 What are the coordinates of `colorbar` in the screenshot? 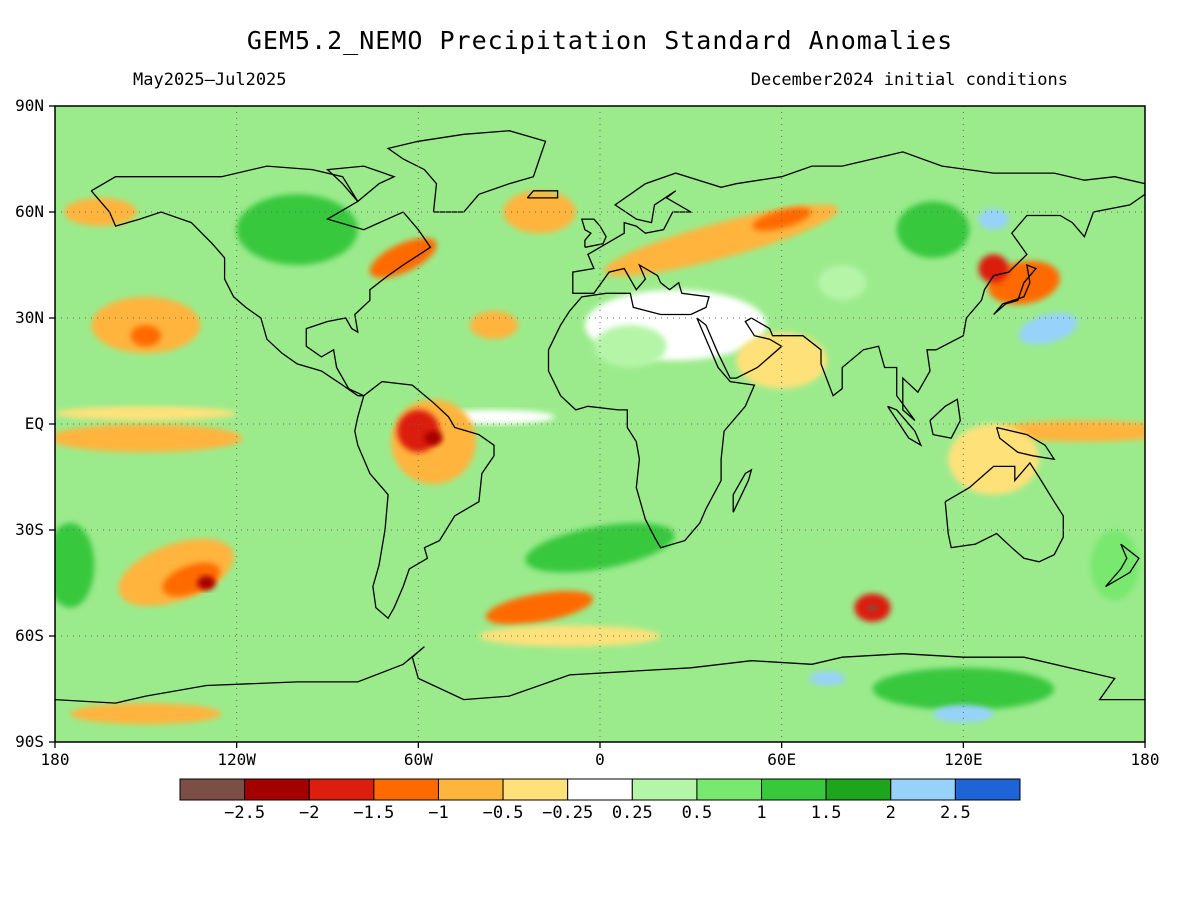 It's located at (600, 789).